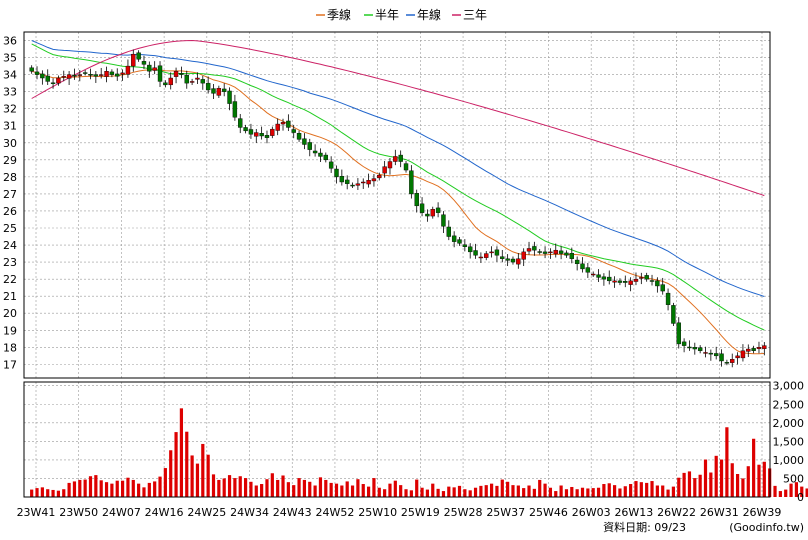  I want to click on x-tick-label: 25W28, so click(463, 512).